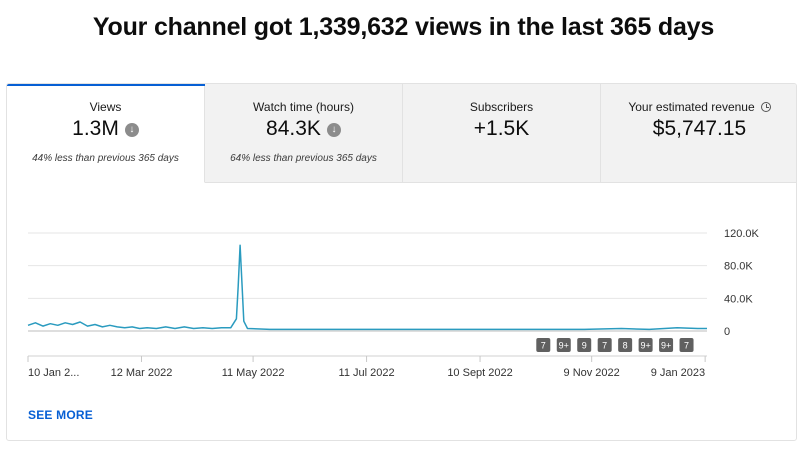 The image size is (807, 451). Describe the element at coordinates (479, 373) in the screenshot. I see `x-tick-label: 10 Sept 2022` at that location.